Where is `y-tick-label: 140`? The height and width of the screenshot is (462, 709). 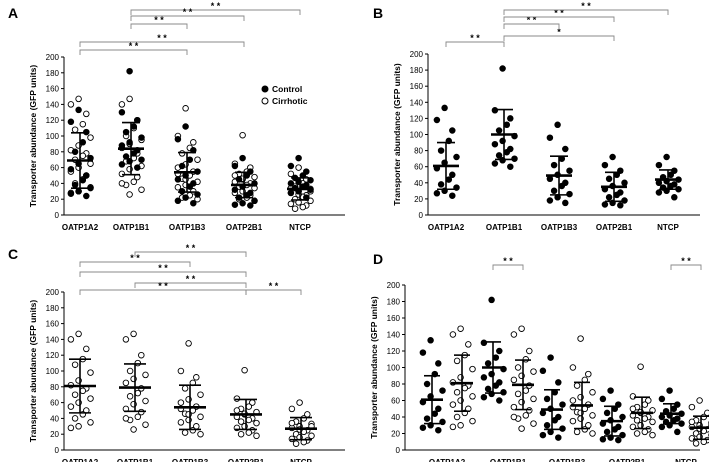 y-tick-label: 140 is located at coordinates (53, 104).